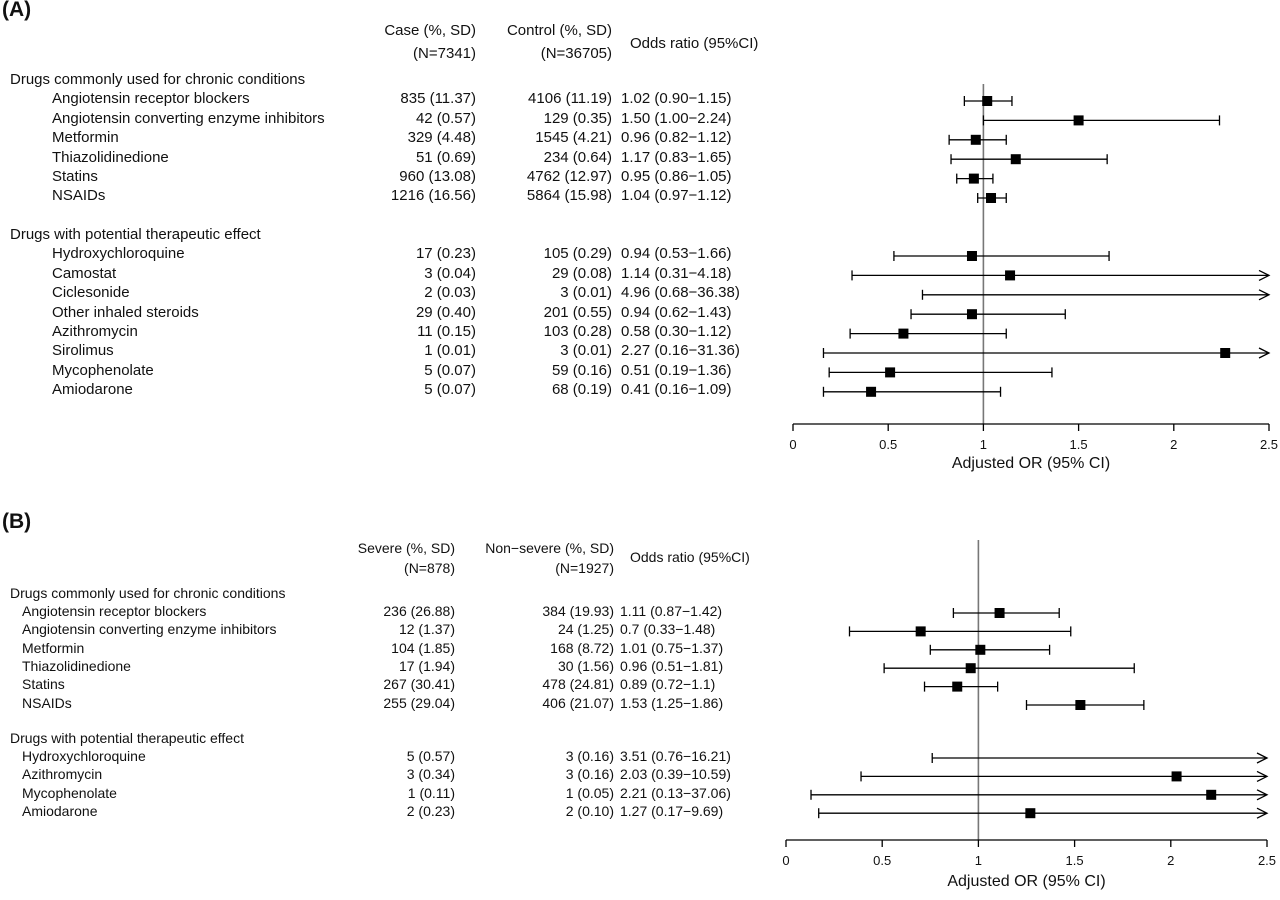 This screenshot has width=1280, height=900. What do you see at coordinates (671, 610) in the screenshot?
I see `odds-ratio-value: 1.11 (0.87−1.42)` at bounding box center [671, 610].